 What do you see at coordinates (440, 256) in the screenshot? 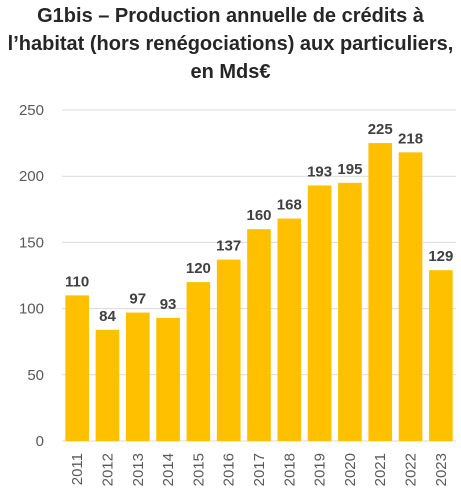
I see `data-label: 129` at bounding box center [440, 256].